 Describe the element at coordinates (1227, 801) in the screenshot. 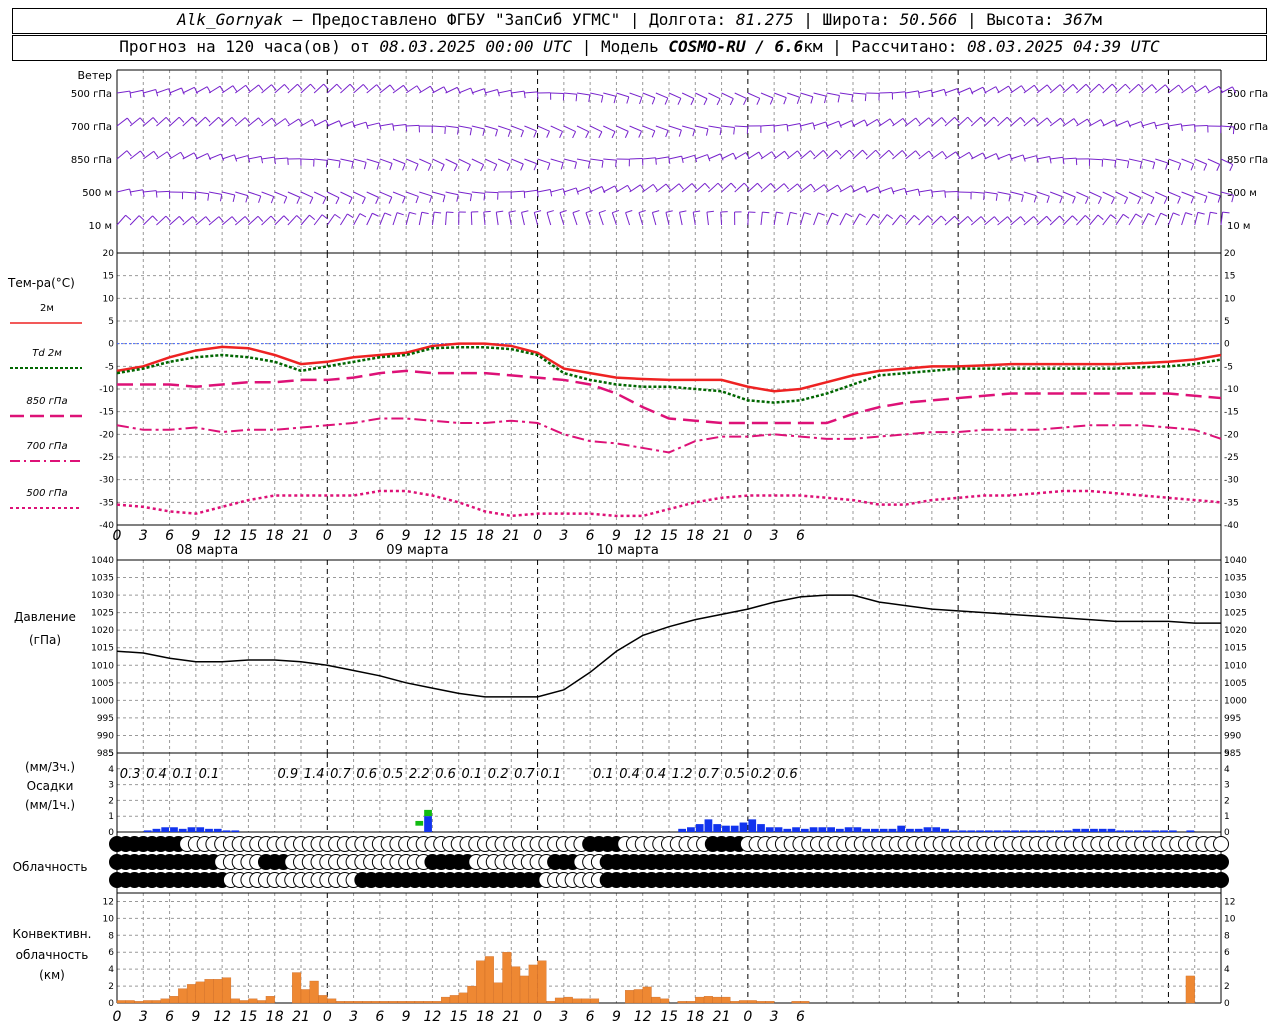

I see `precip-tick-right: 2` at that location.